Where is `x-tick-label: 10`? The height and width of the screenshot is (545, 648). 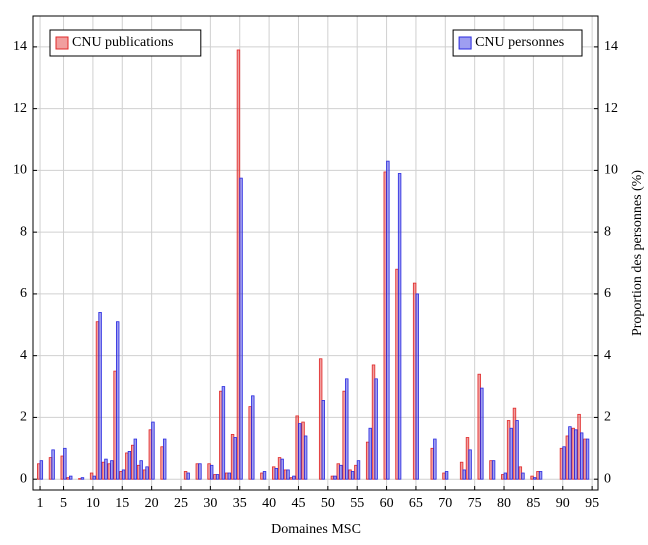
x-tick-label: 10 is located at coordinates (93, 503).